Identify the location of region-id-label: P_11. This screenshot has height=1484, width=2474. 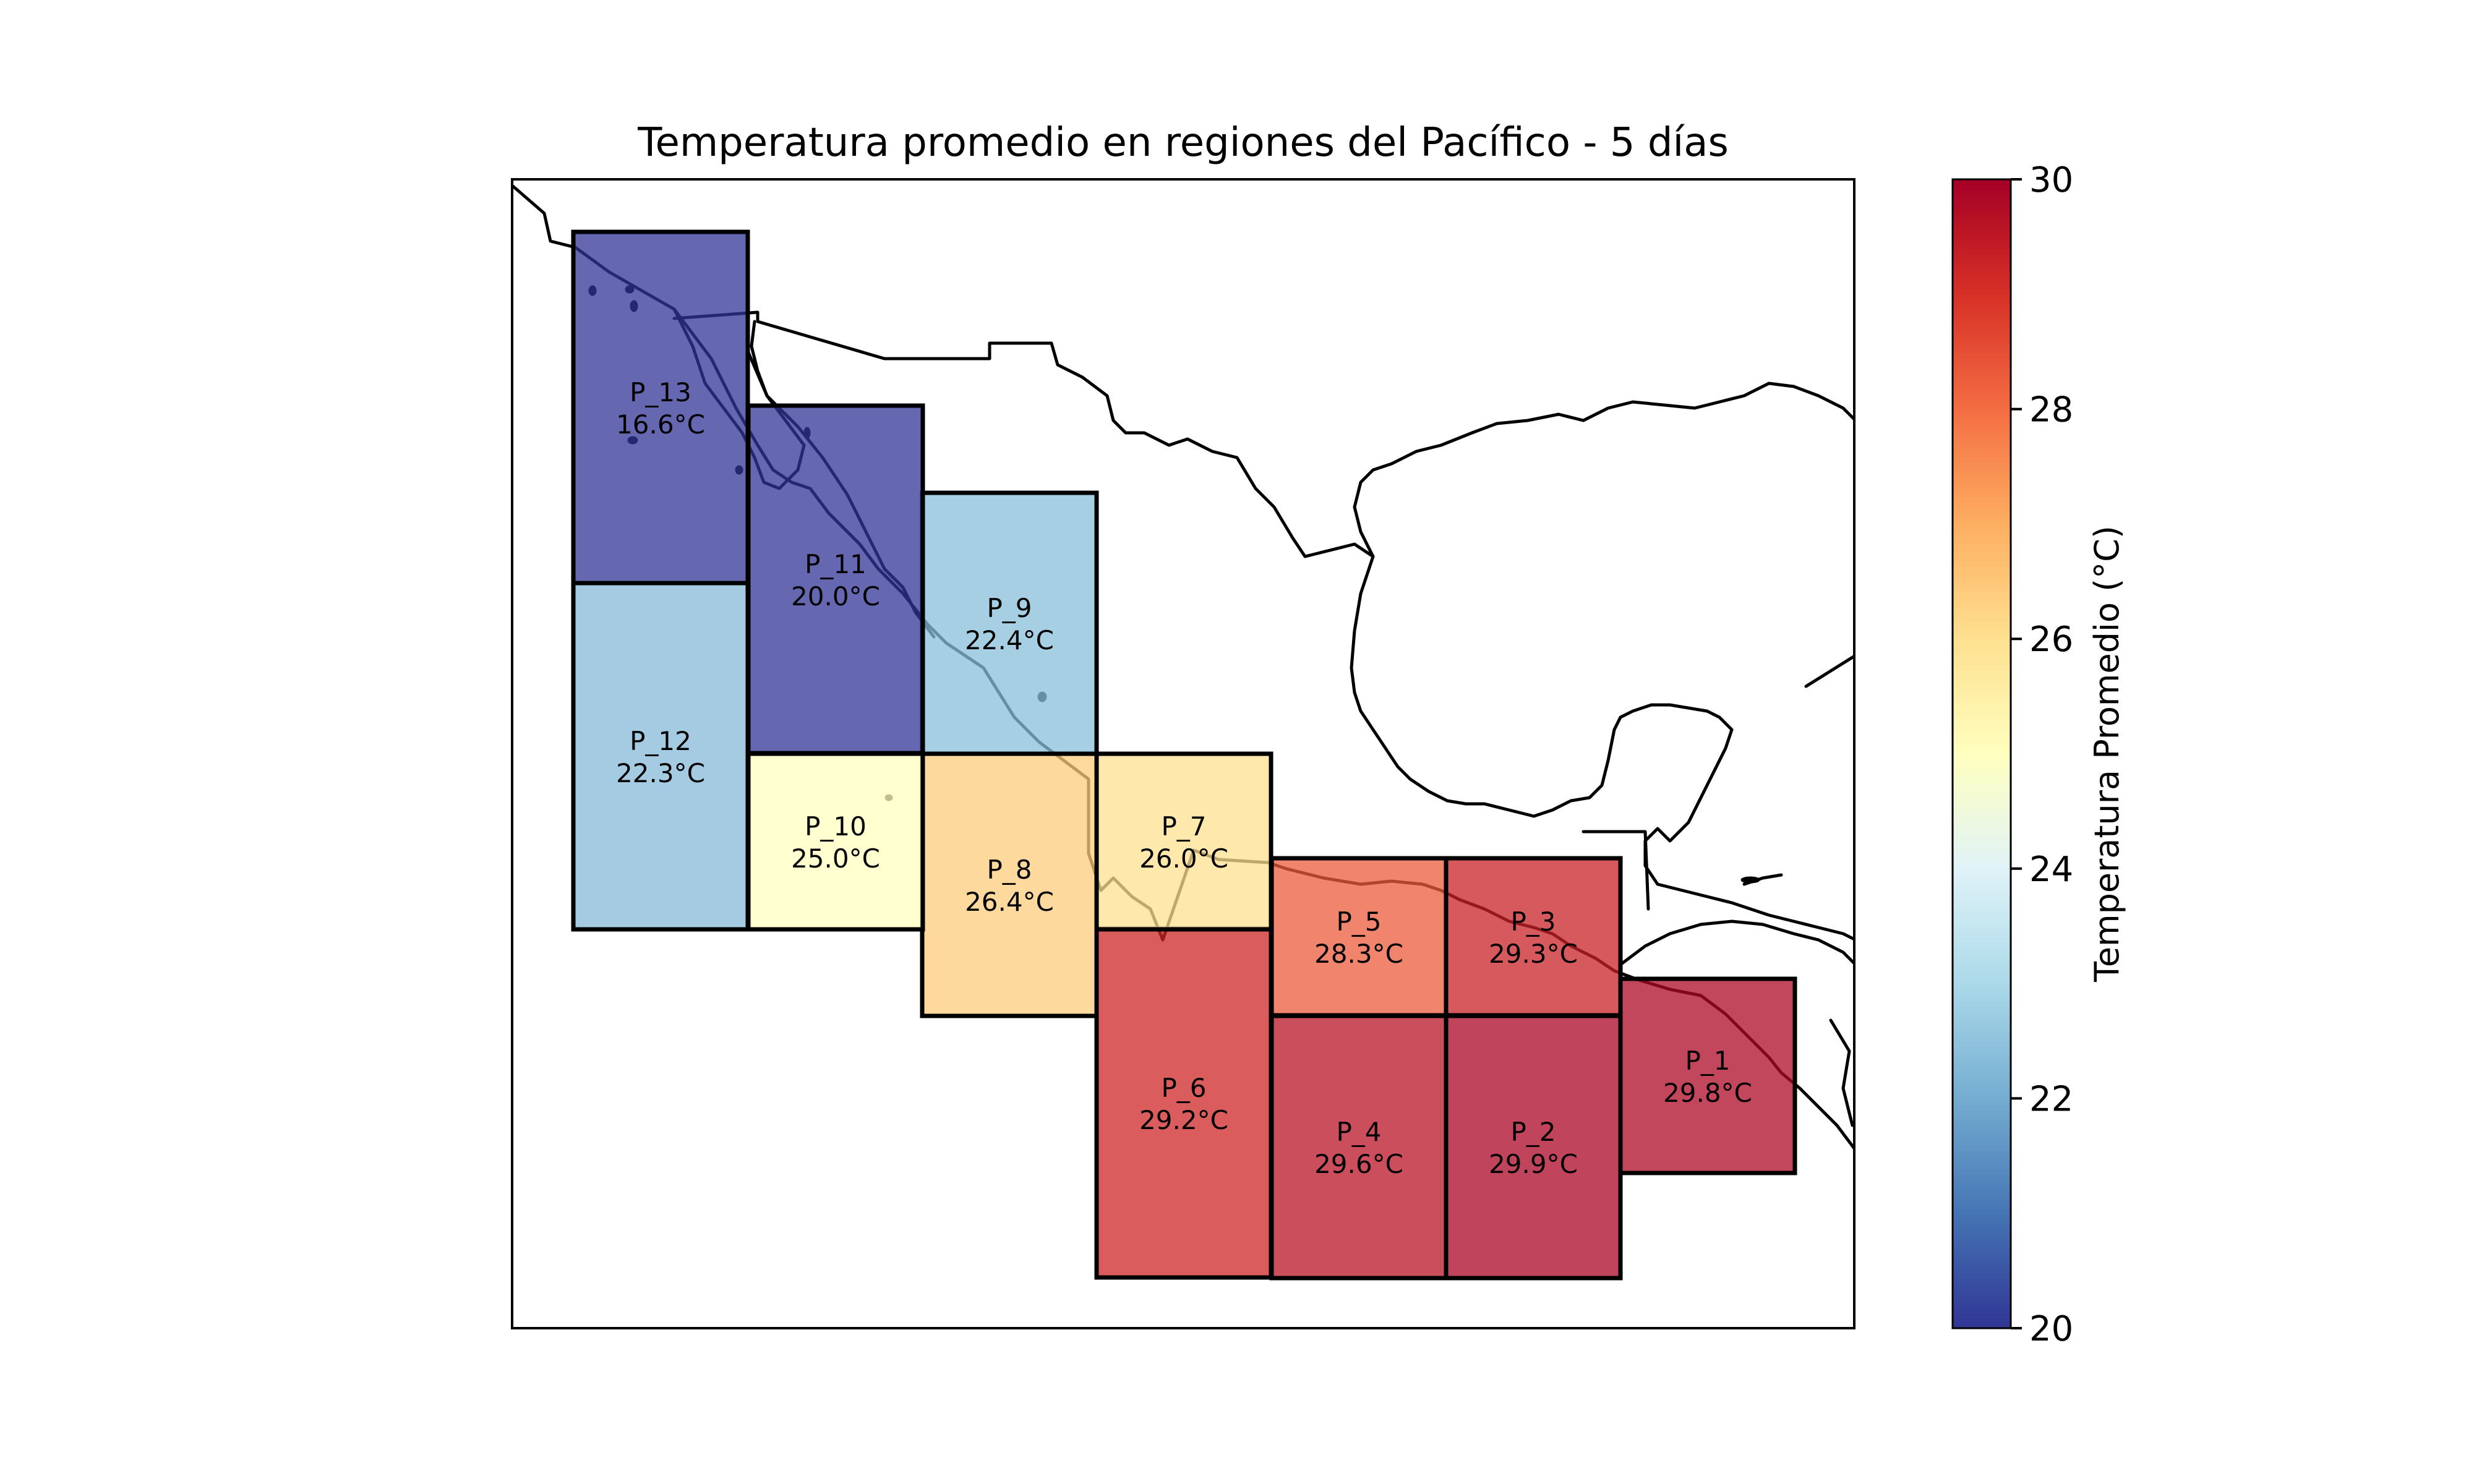
(836, 564).